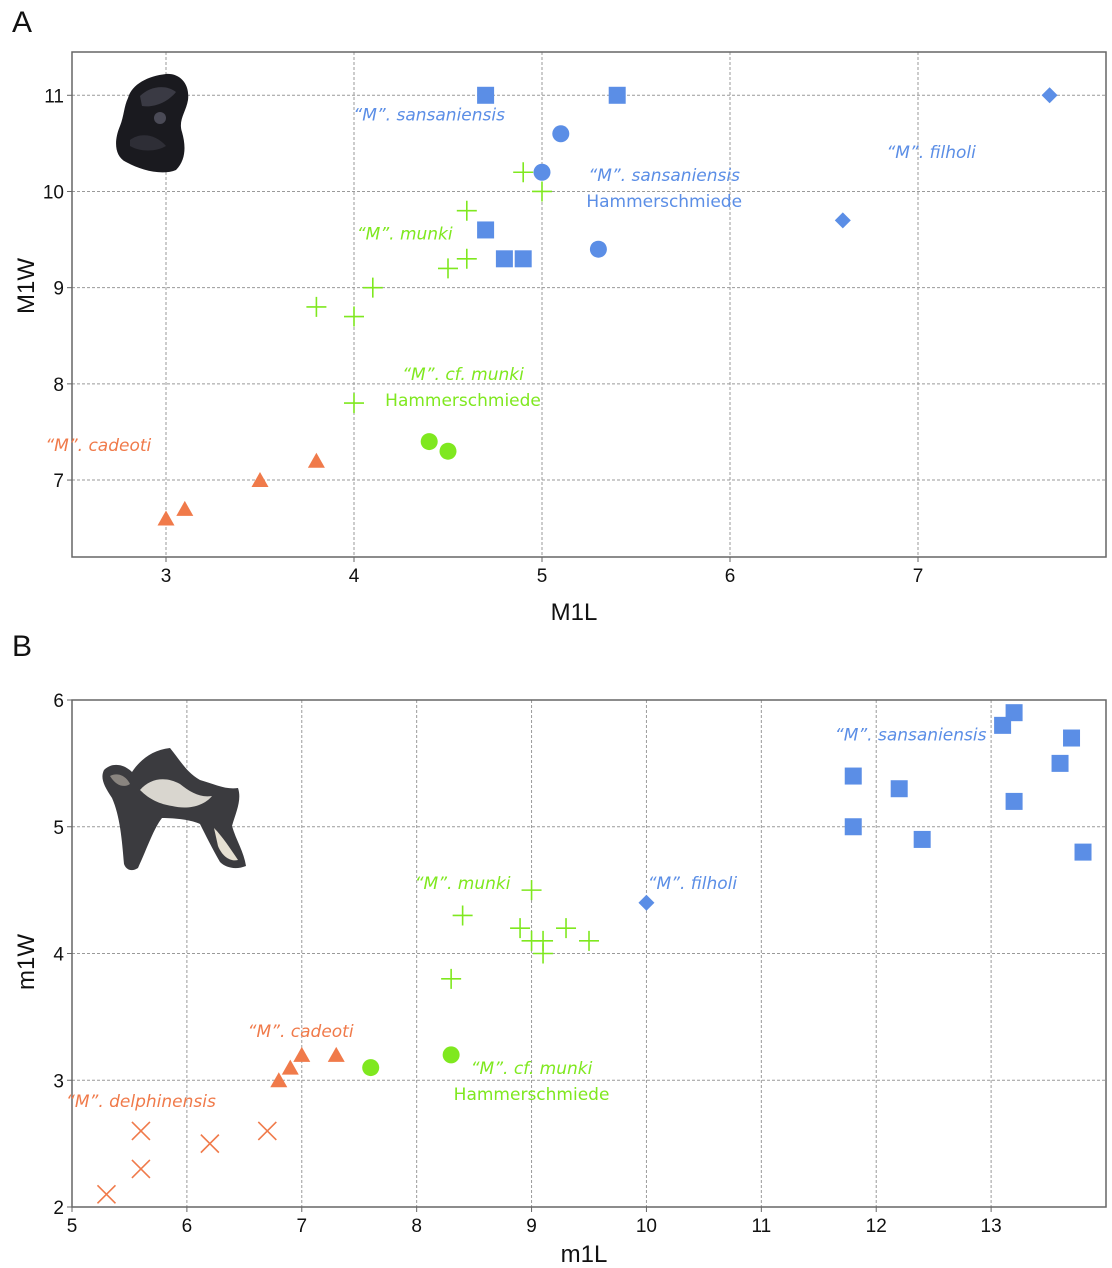 The height and width of the screenshot is (1268, 1112). Describe the element at coordinates (761, 1226) in the screenshot. I see `x-tick-label: 11` at that location.